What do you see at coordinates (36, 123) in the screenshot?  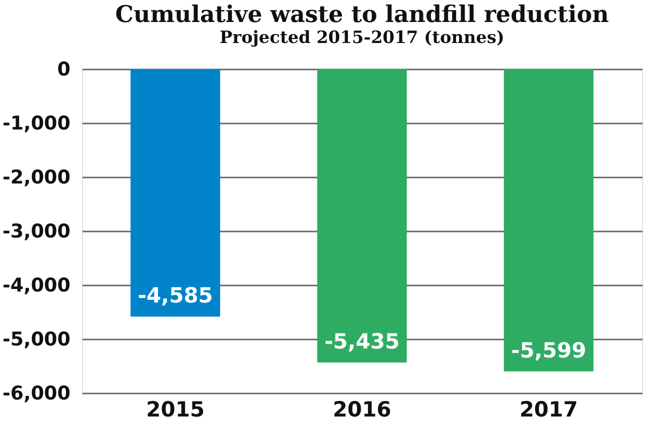 I see `y-tick-label: -1,000` at bounding box center [36, 123].